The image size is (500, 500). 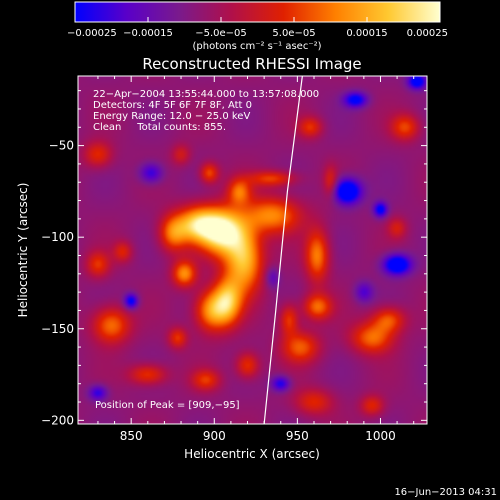 What do you see at coordinates (252, 454) in the screenshot?
I see `x-axis-label: Heliocentric X (arcsec)` at bounding box center [252, 454].